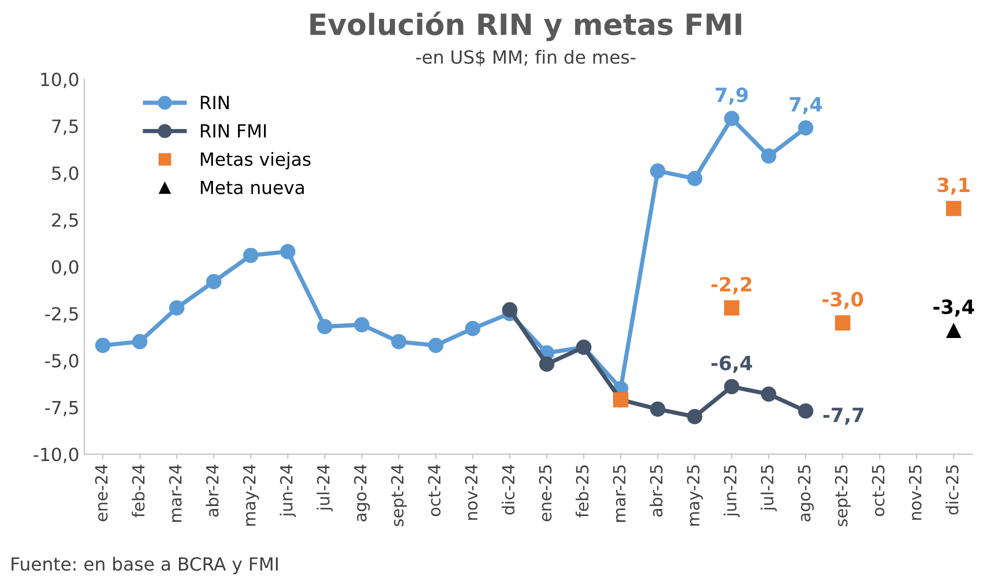 This screenshot has height=586, width=992. Describe the element at coordinates (434, 490) in the screenshot. I see `x-tick-label: oct-24` at that location.